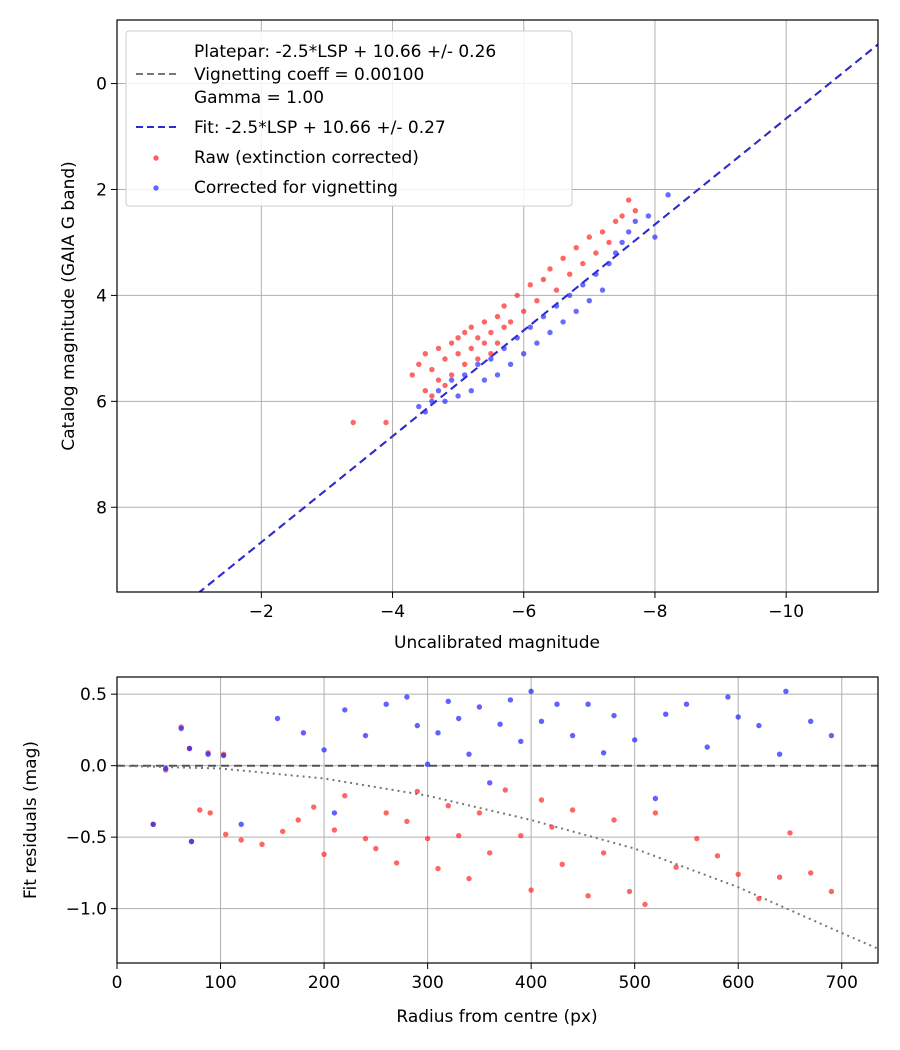  Describe the element at coordinates (510, 309) in the screenshot. I see `top-scatter-points` at that location.